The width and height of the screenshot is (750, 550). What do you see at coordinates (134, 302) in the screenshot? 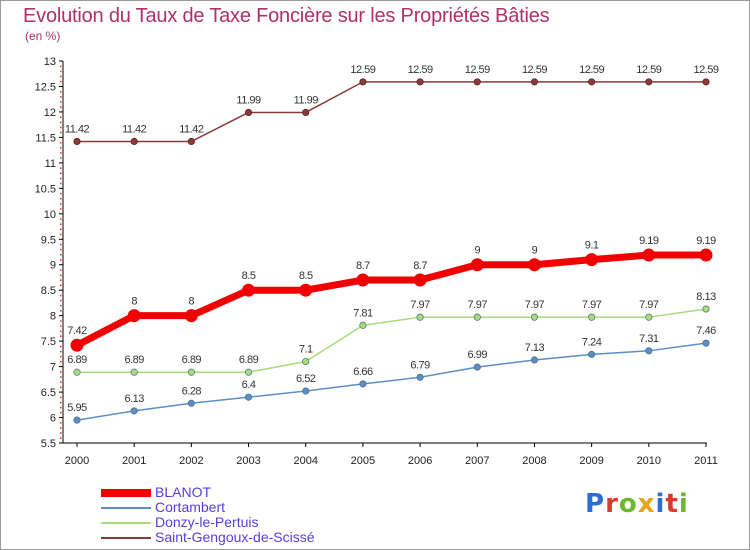
I see `data-label: 8` at bounding box center [134, 302].